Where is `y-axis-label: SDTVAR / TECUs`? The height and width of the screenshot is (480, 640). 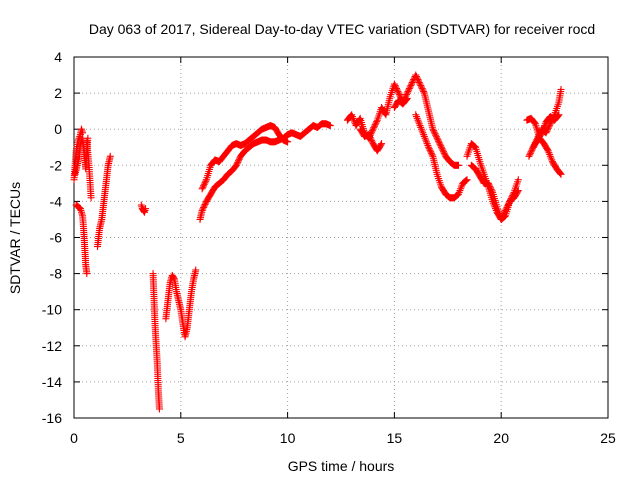 y-axis-label: SDTVAR / TECUs is located at coordinates (15, 238).